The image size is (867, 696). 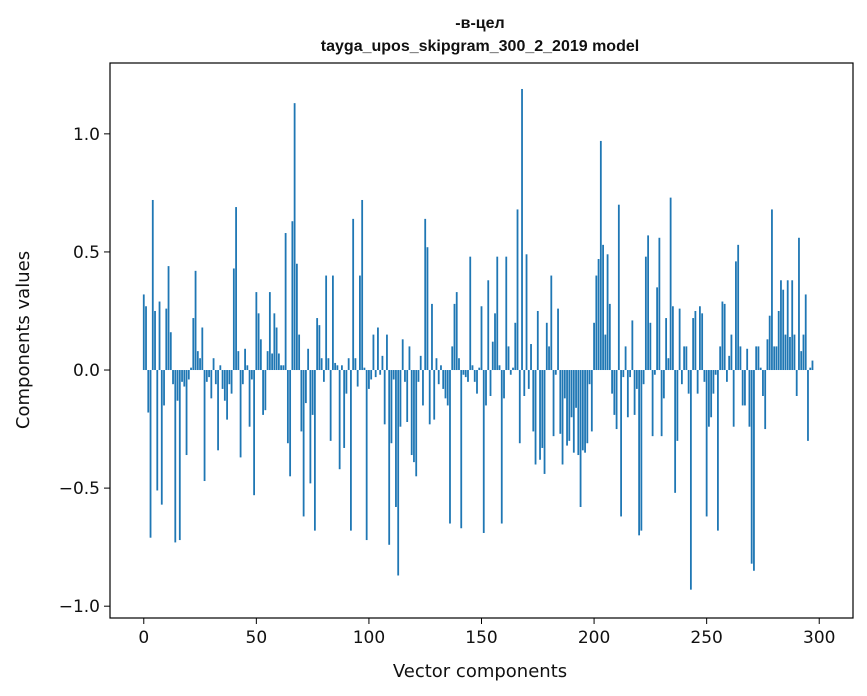 I want to click on x-tick-label: 250, so click(x=706, y=638).